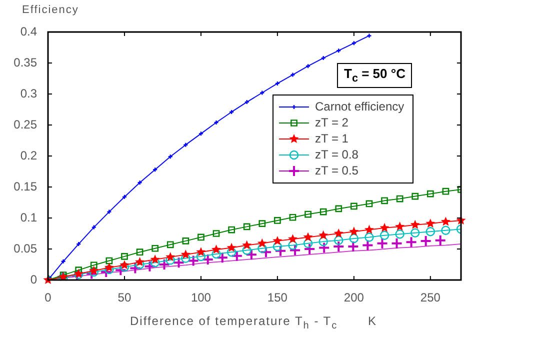  I want to click on text: Difference of temperature T$_{h}$ - T$_{c}$ K, so click(253, 323).